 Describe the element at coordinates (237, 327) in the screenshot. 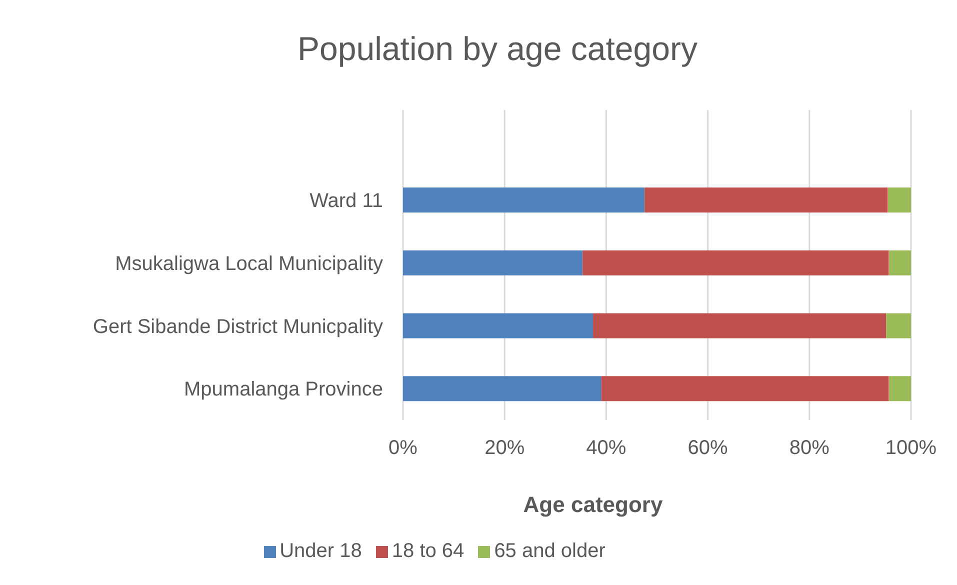

I see `y-tick-label: Gert Sibande District Municpality` at that location.